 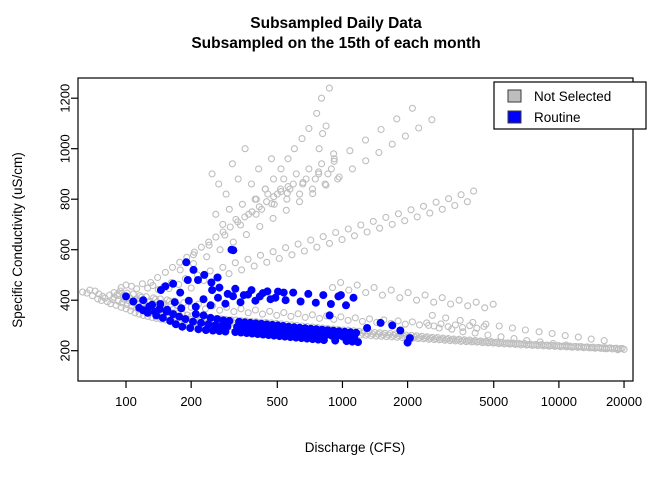 I want to click on x-tick-label: 1000, so click(x=342, y=401).